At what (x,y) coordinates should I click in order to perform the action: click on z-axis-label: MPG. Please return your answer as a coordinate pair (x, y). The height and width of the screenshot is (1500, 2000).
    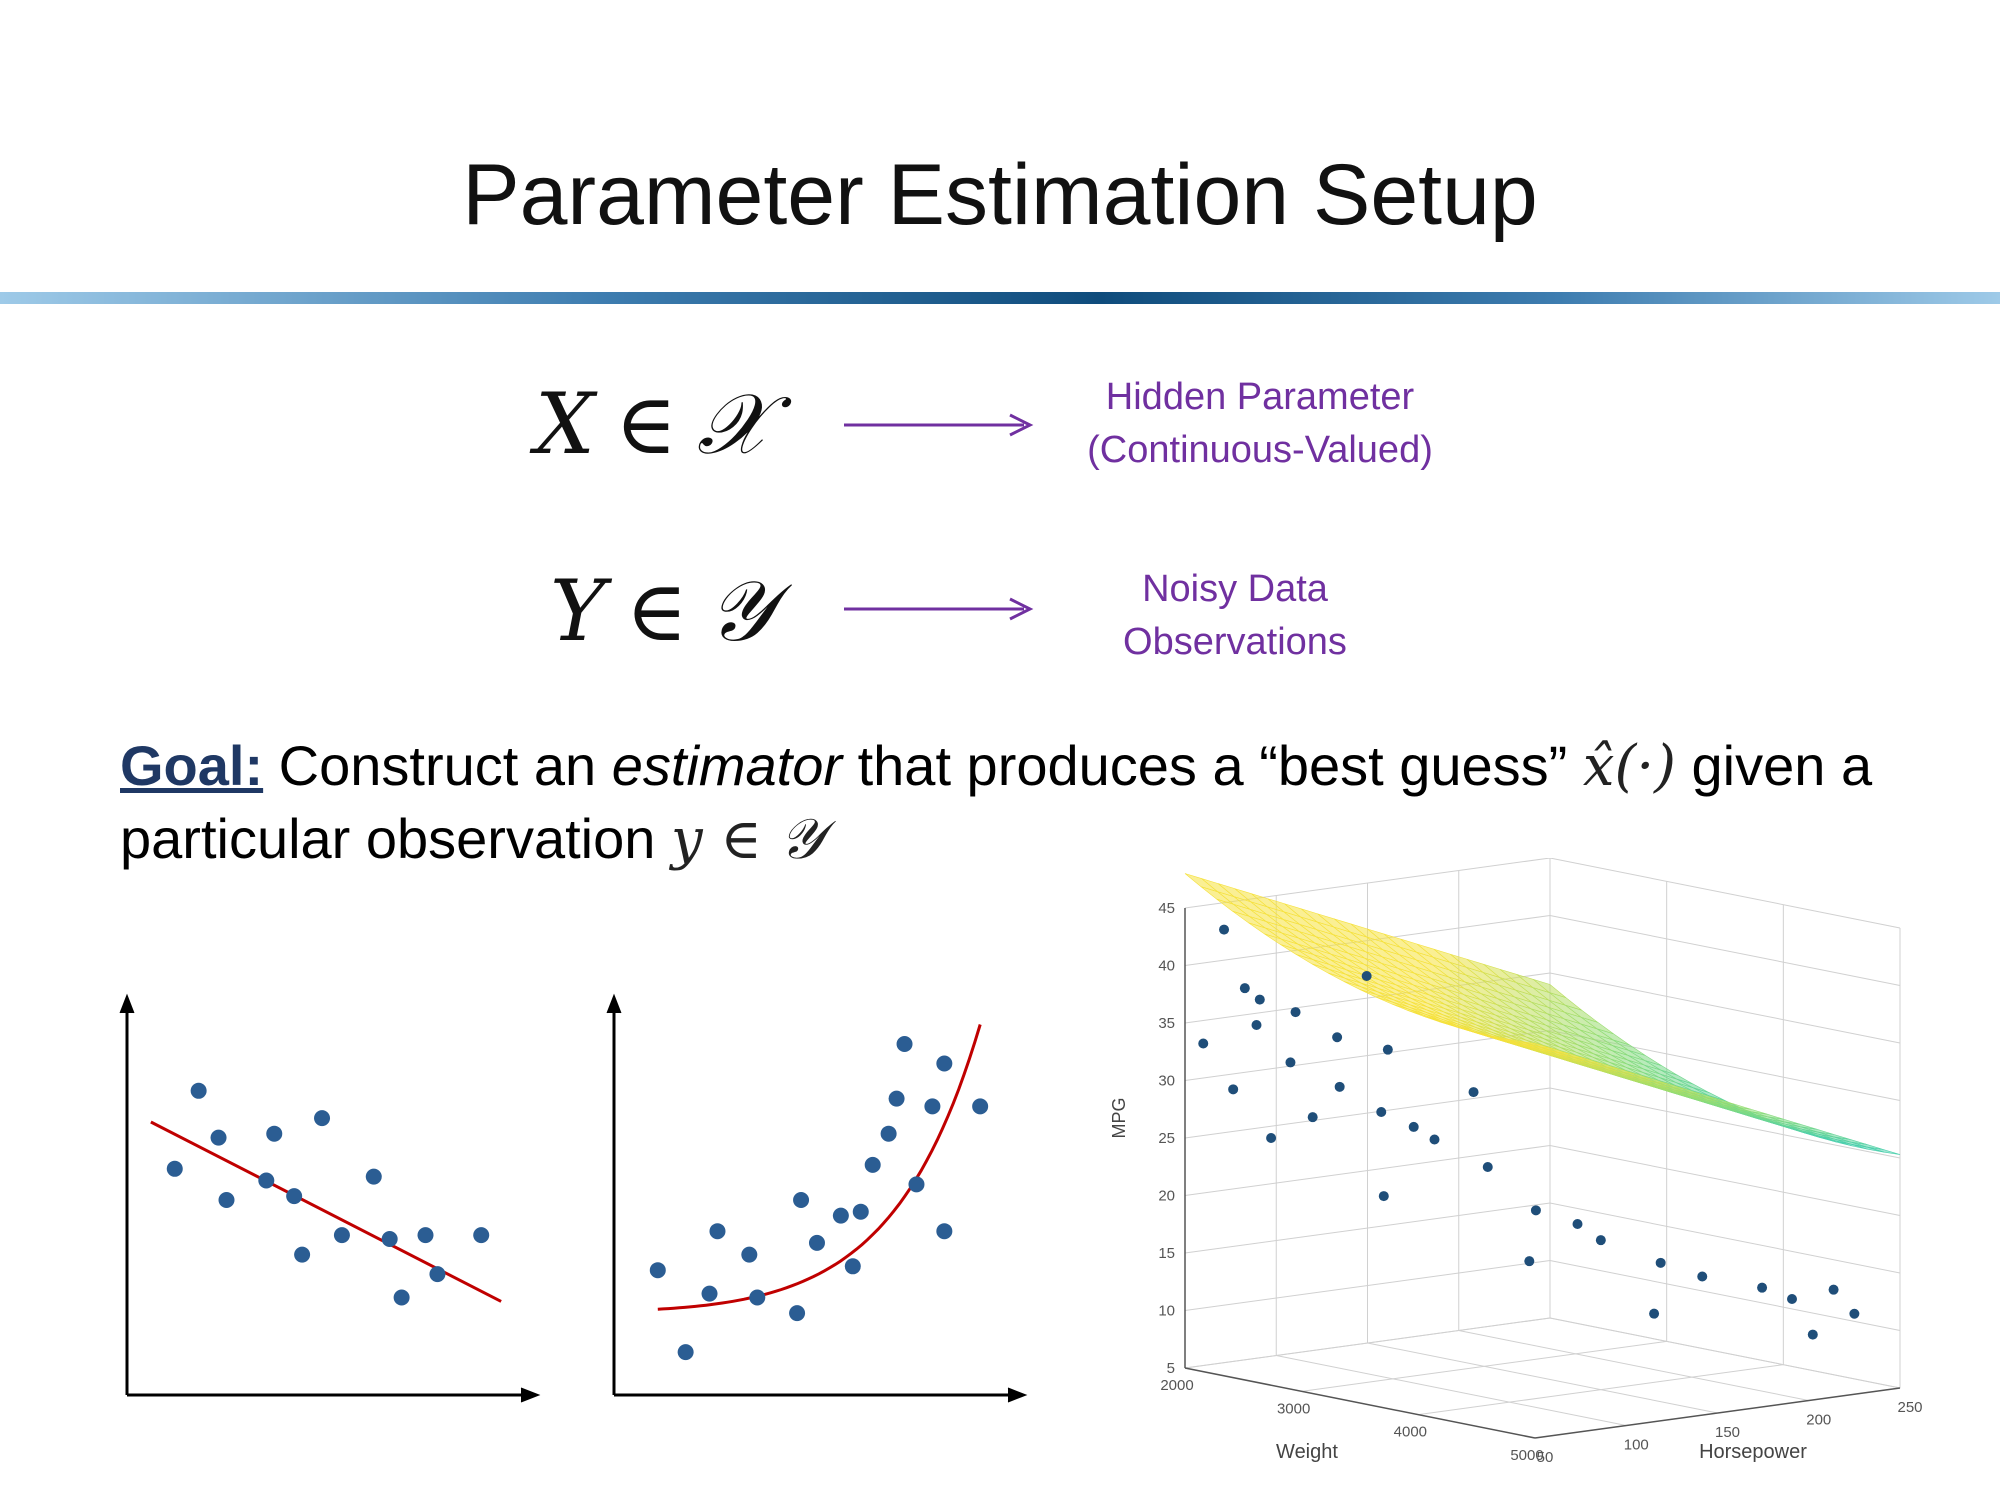
    Looking at the image, I should click on (1119, 1117).